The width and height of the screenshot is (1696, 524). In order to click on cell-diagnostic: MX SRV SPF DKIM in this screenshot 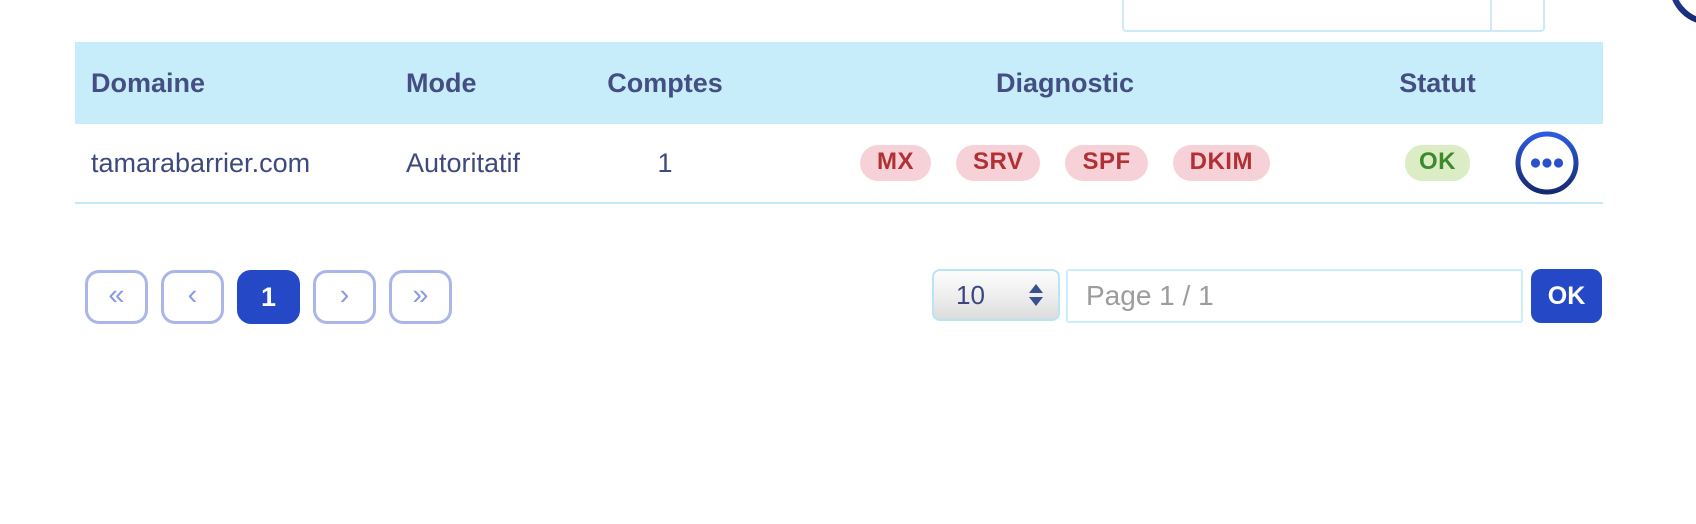, I will do `click(1065, 163)`.